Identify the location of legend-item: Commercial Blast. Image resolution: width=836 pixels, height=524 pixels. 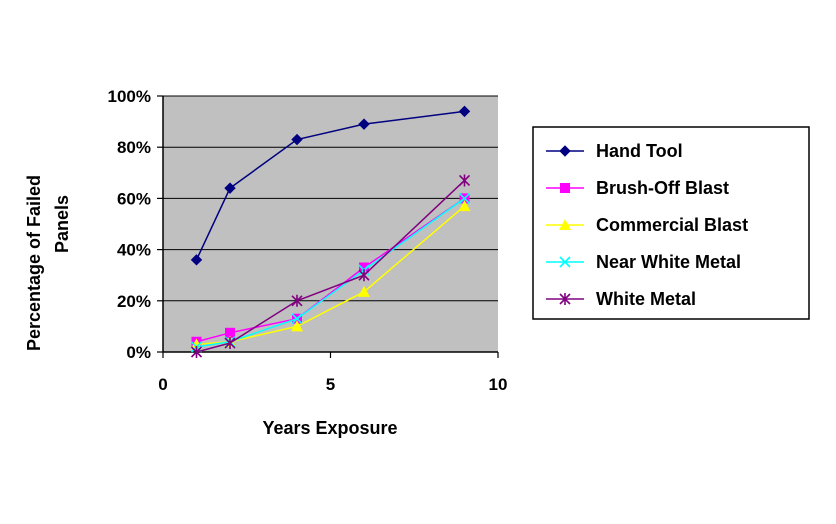
(647, 225).